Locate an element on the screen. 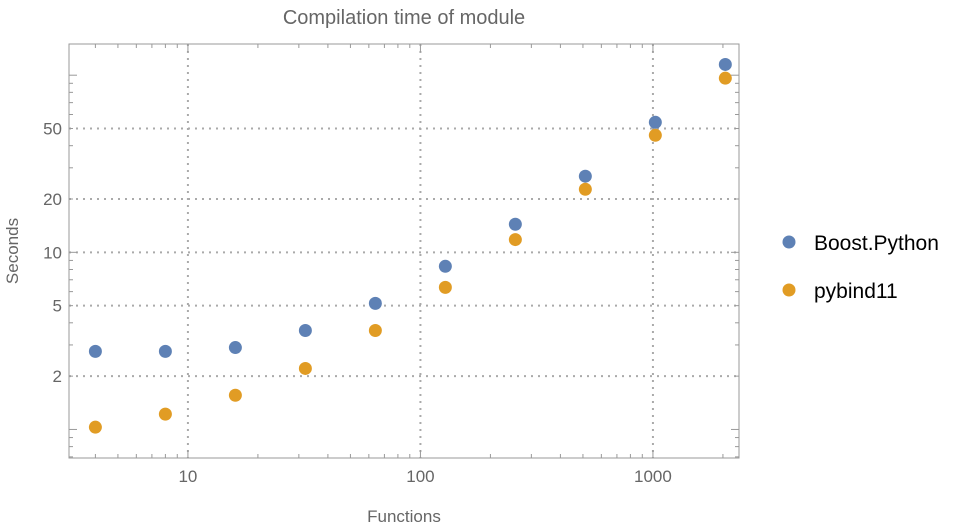  y-tick-label: 2 is located at coordinates (57, 376).